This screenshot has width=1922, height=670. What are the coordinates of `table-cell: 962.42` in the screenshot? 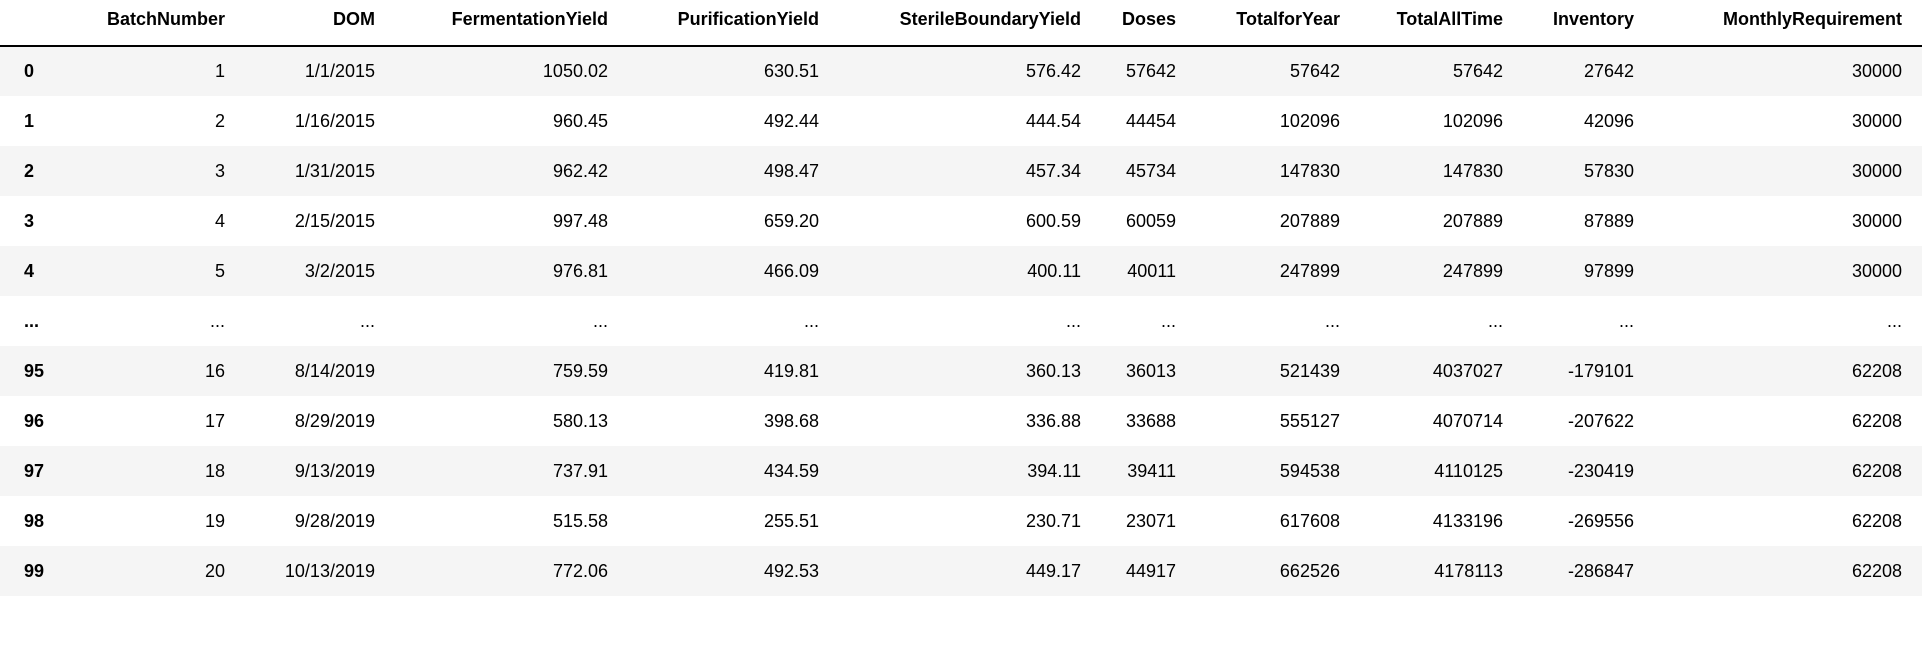 It's located at (580, 170).